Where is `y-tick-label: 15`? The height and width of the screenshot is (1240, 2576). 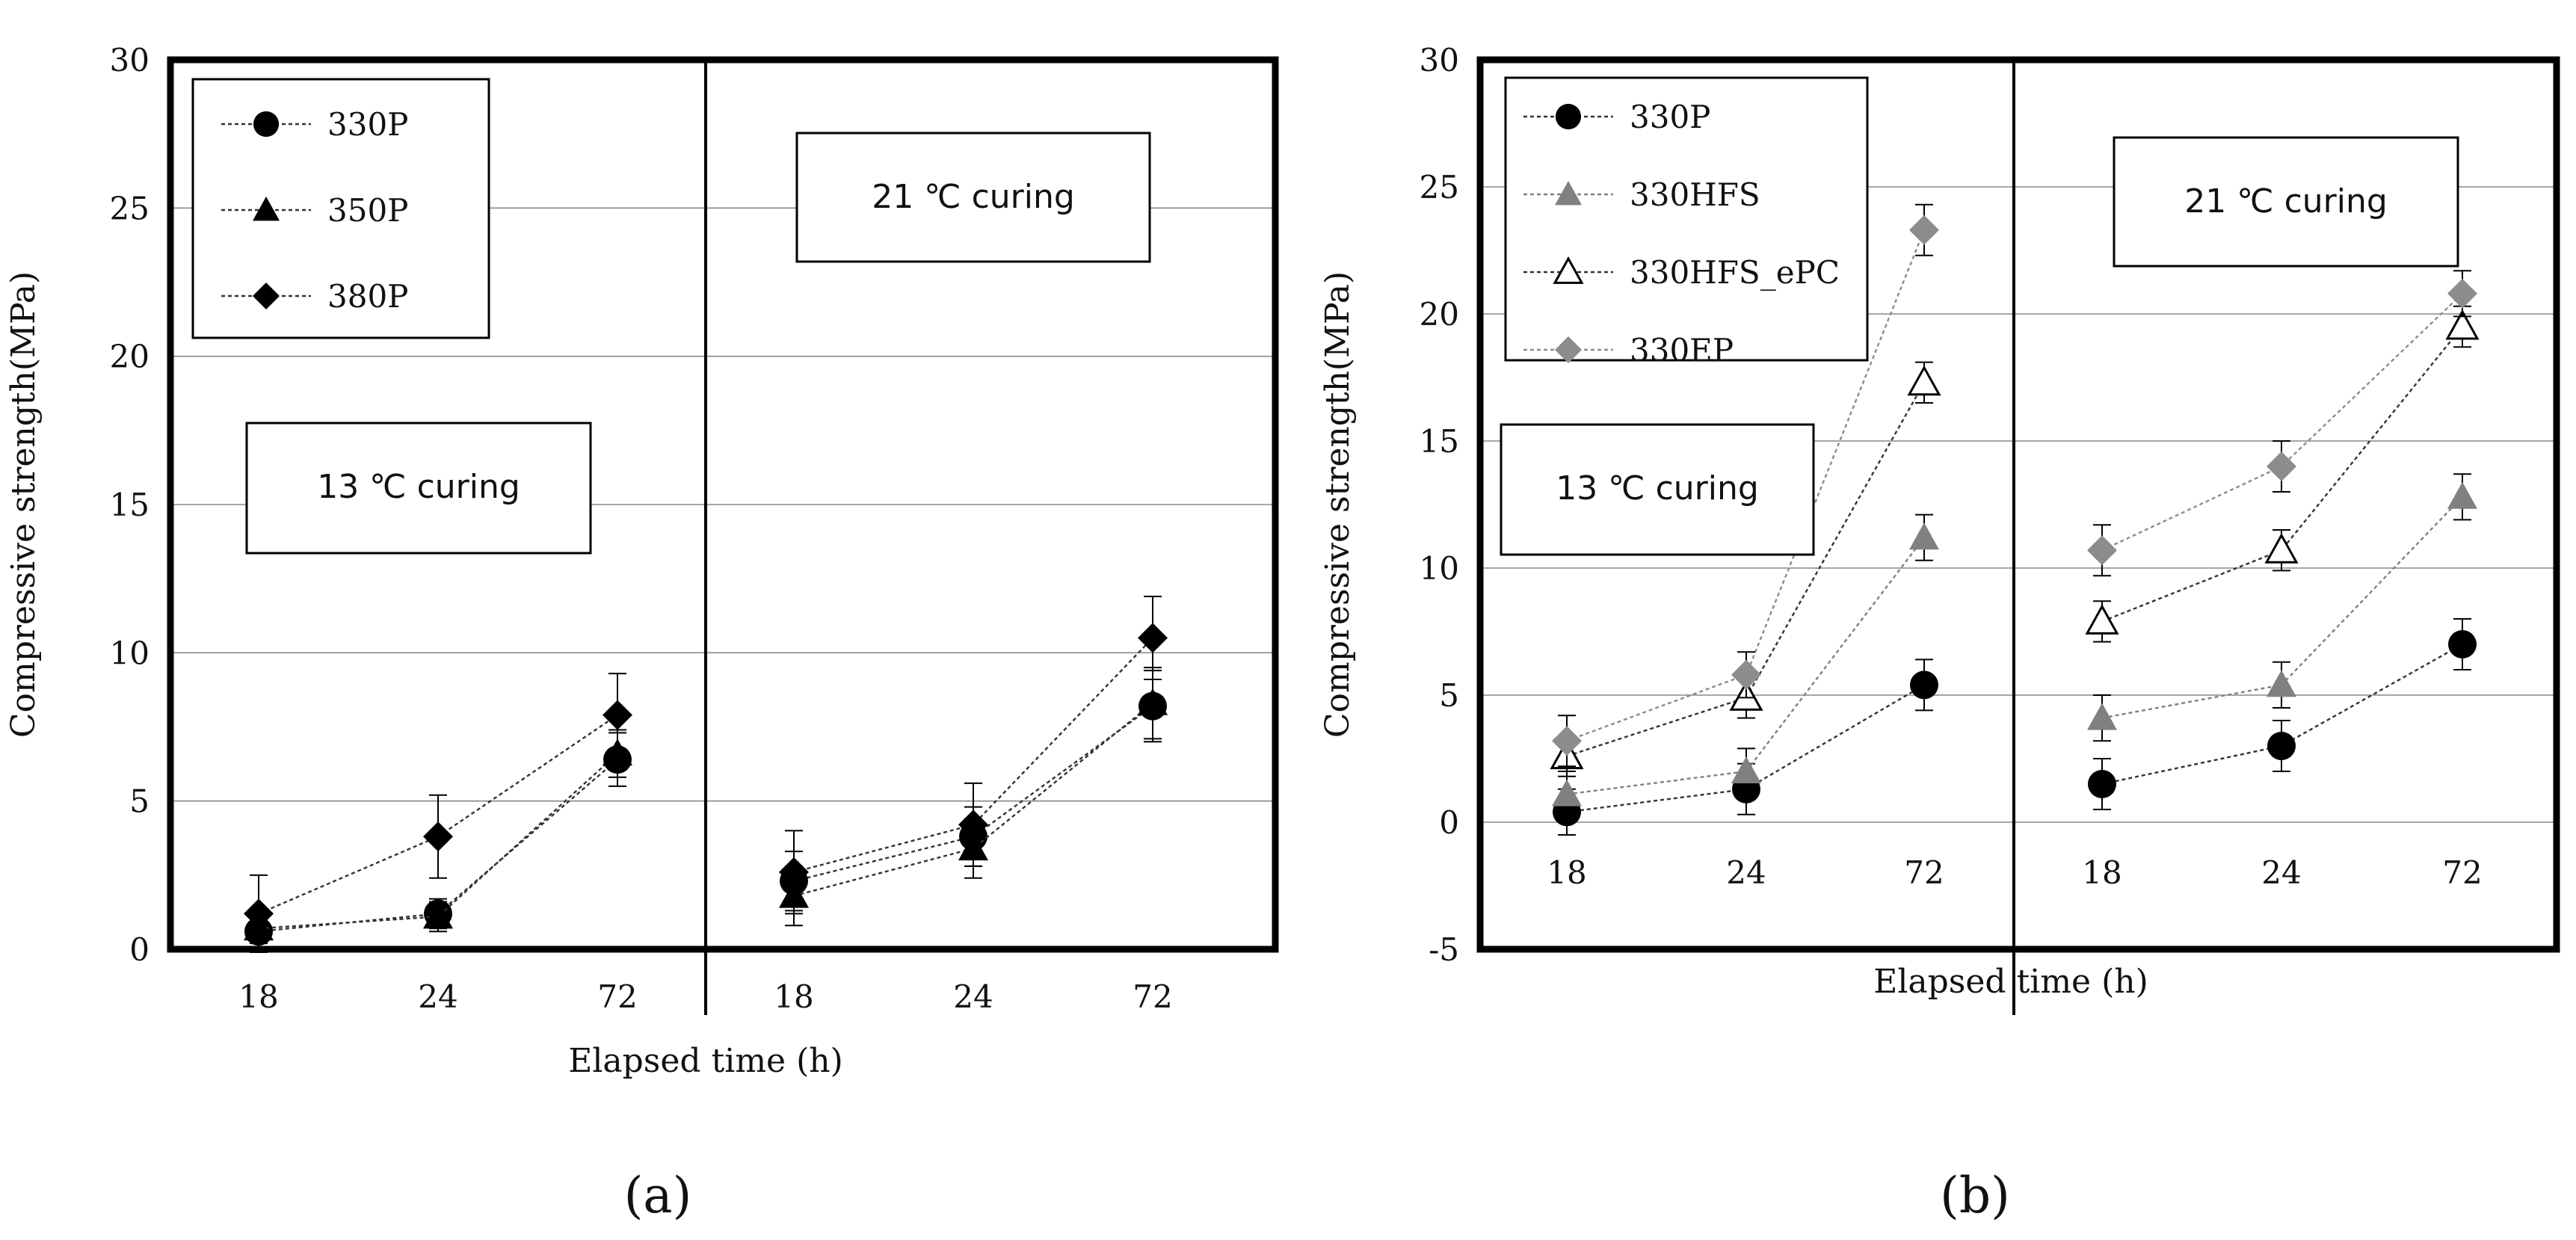
y-tick-label: 15 is located at coordinates (1439, 441).